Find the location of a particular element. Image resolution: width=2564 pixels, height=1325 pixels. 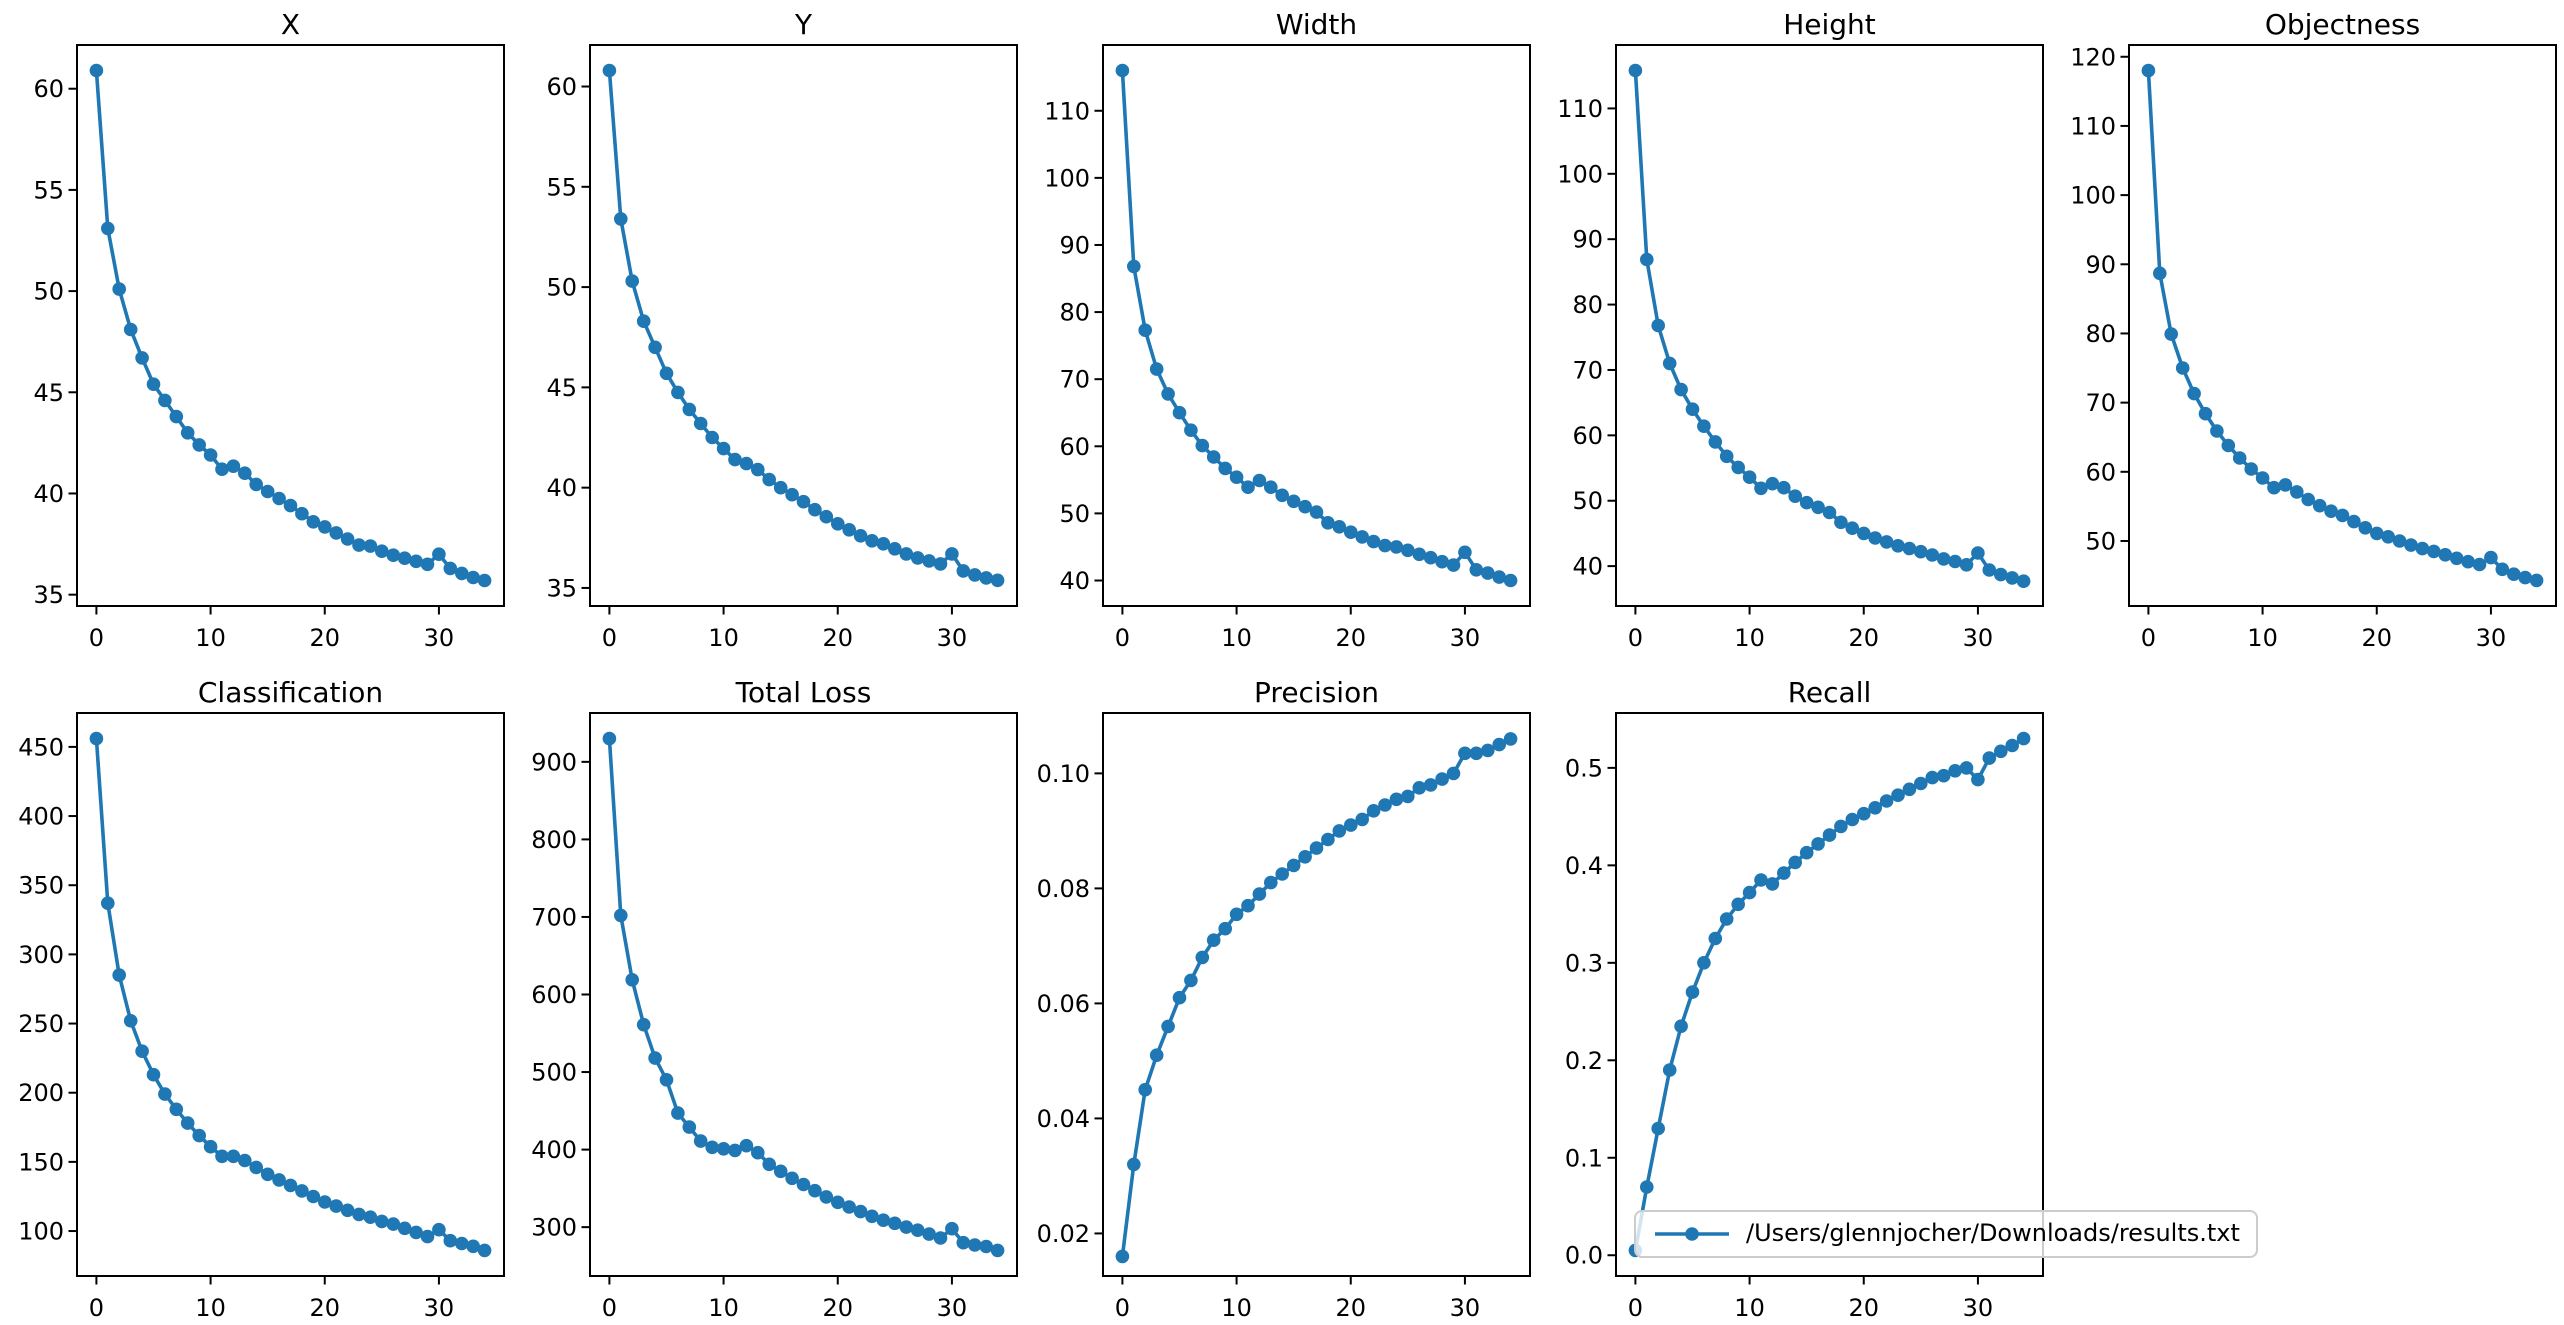

y-tick-label: 70 is located at coordinates (1074, 380).